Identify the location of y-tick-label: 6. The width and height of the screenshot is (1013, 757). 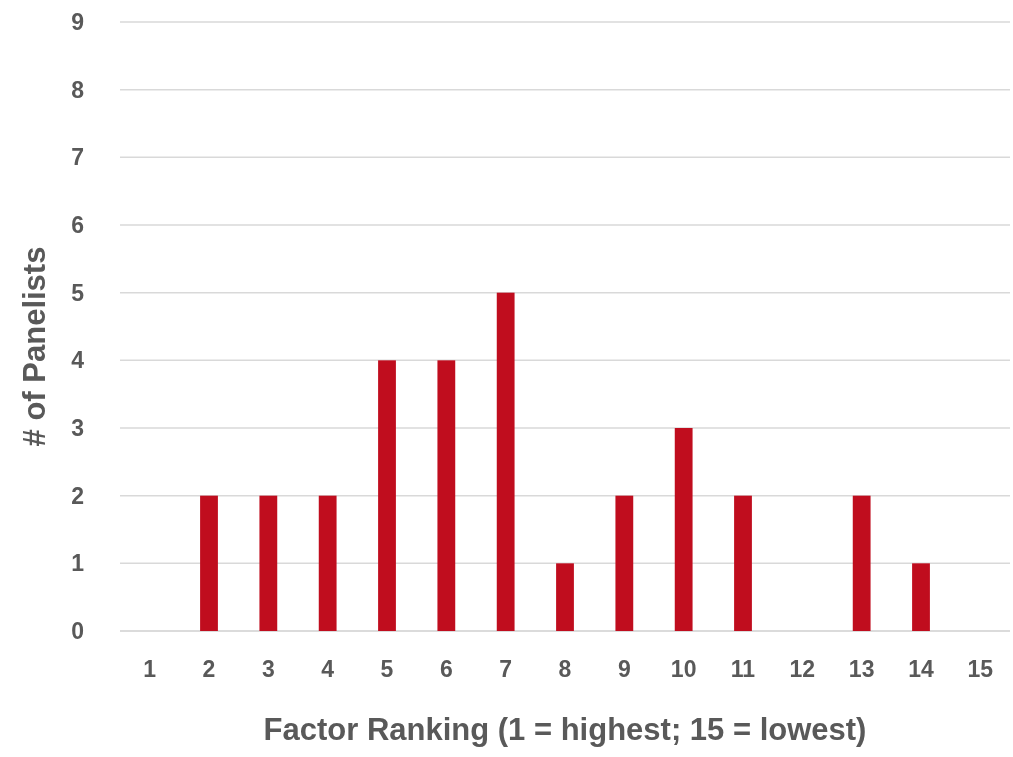
(77, 225).